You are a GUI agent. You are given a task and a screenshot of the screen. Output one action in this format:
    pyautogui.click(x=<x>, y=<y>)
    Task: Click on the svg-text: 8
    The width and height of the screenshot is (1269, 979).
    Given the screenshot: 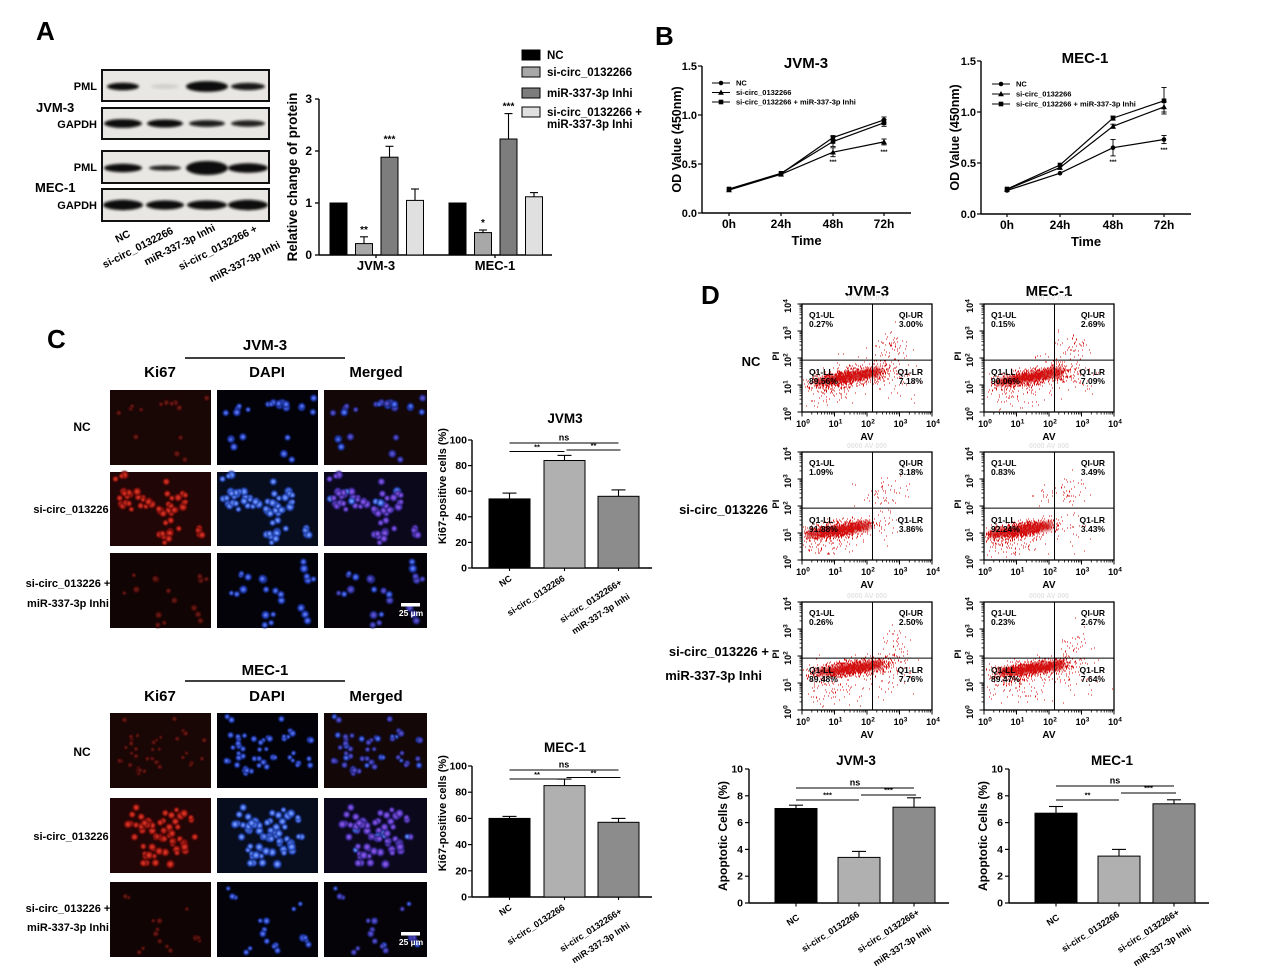 What is the action you would take?
    pyautogui.click(x=1000, y=796)
    